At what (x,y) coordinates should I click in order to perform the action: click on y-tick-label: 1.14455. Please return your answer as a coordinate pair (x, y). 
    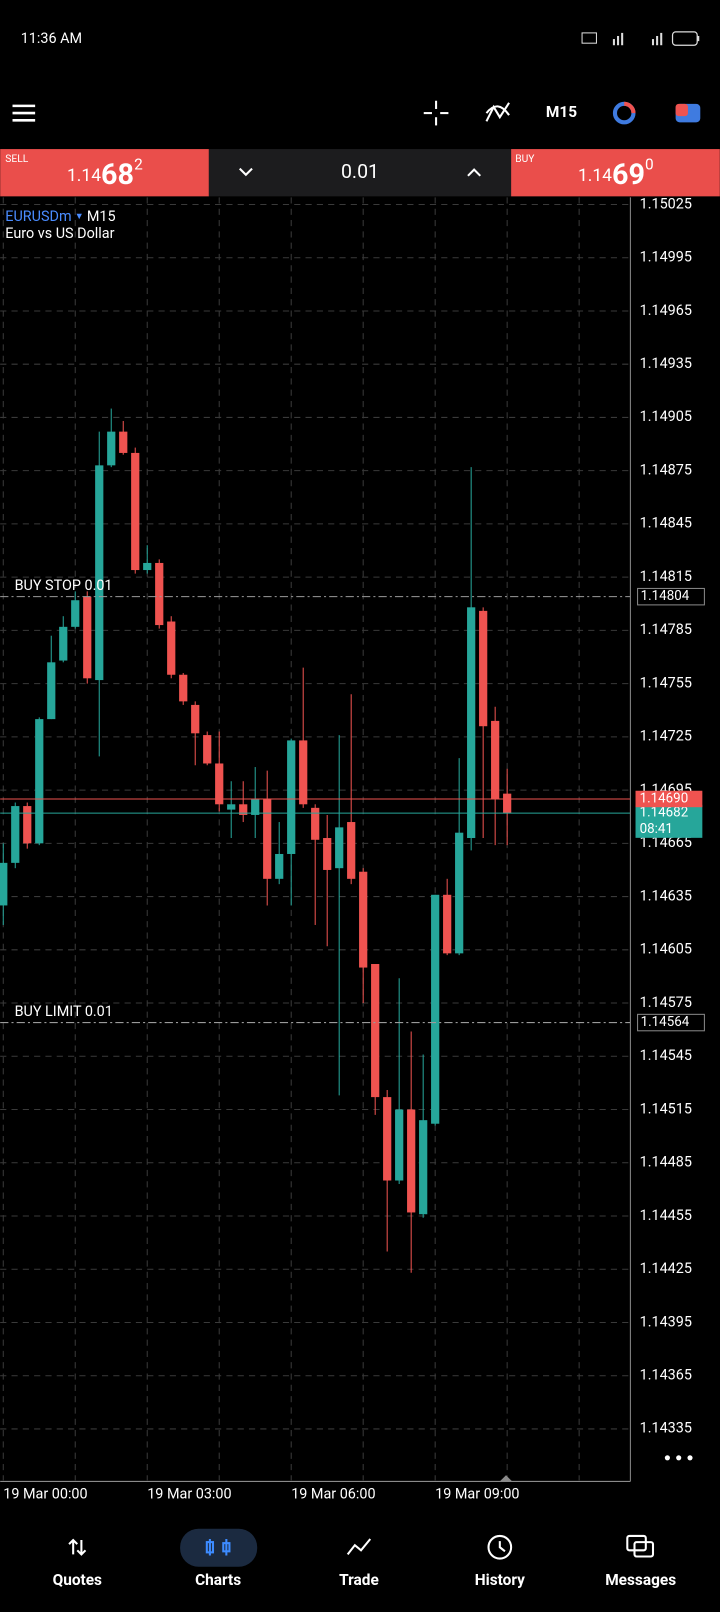
    Looking at the image, I should click on (666, 1215).